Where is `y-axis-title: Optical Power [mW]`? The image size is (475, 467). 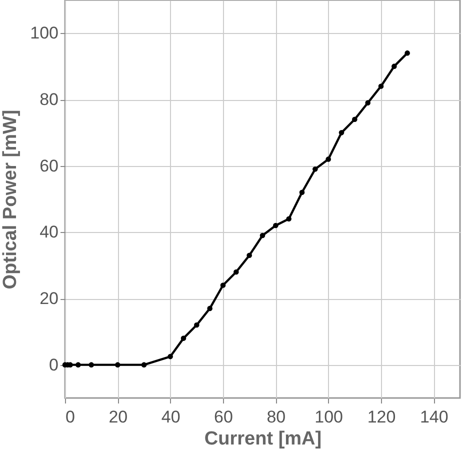
y-axis-title: Optical Power [mW] is located at coordinates (11, 200).